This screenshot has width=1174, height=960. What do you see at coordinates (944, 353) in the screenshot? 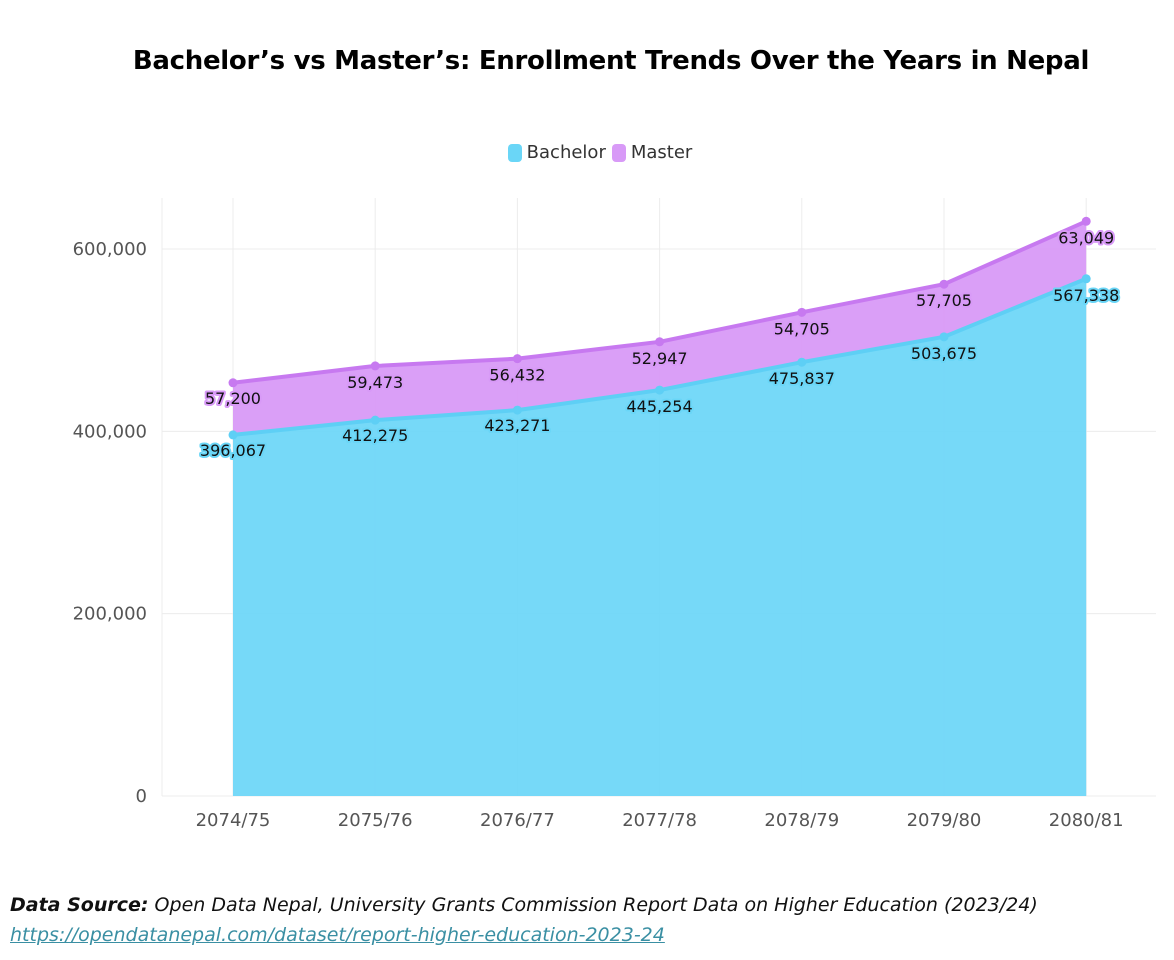
I see `data-label-bachelor: 503,675` at bounding box center [944, 353].